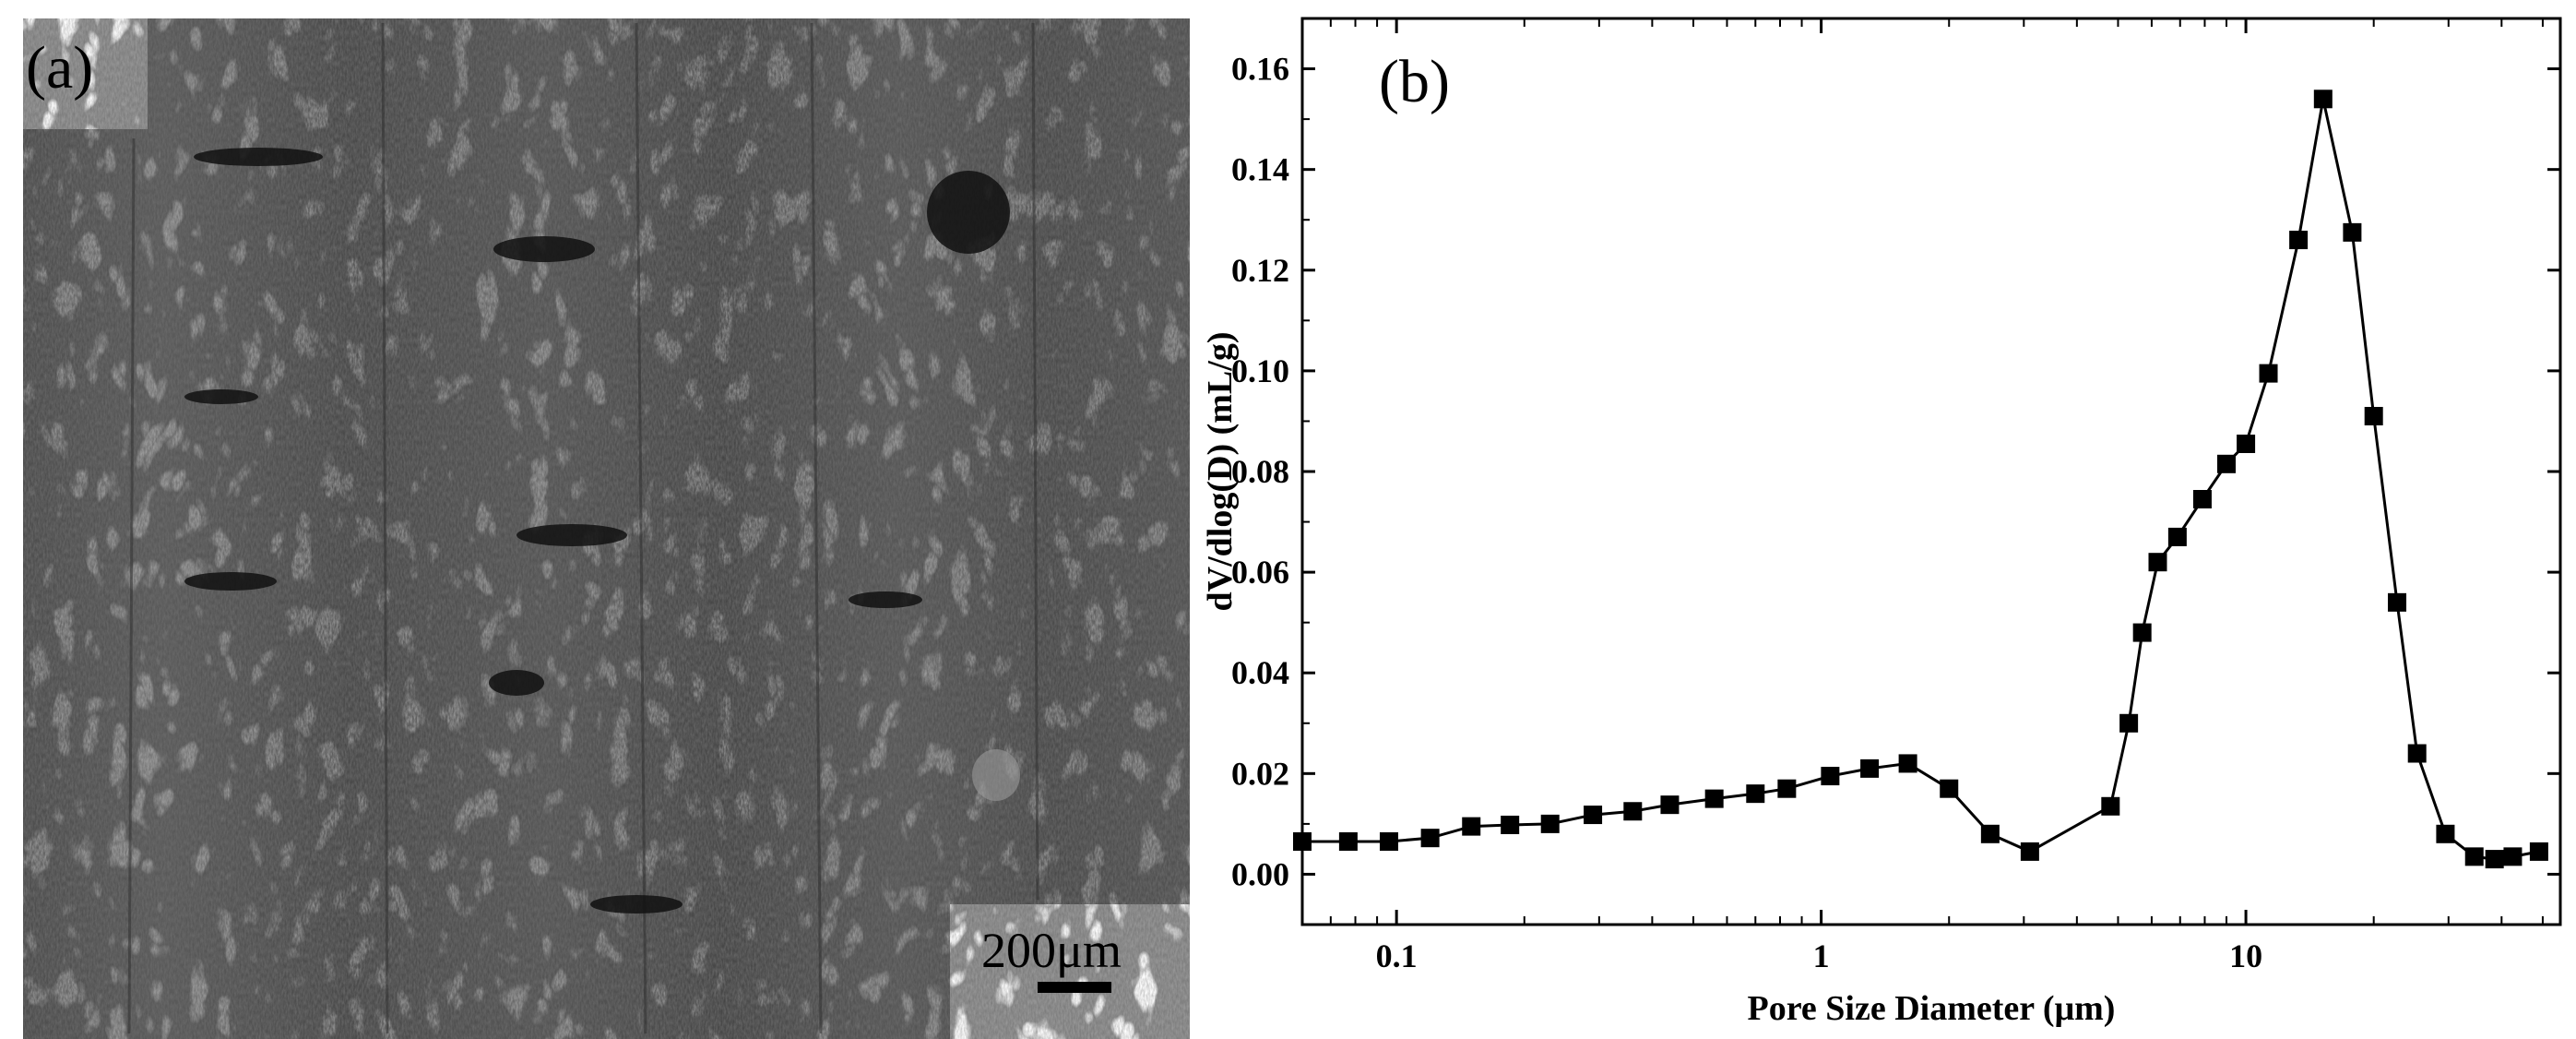  I want to click on x-tick-label: 1, so click(1821, 956).